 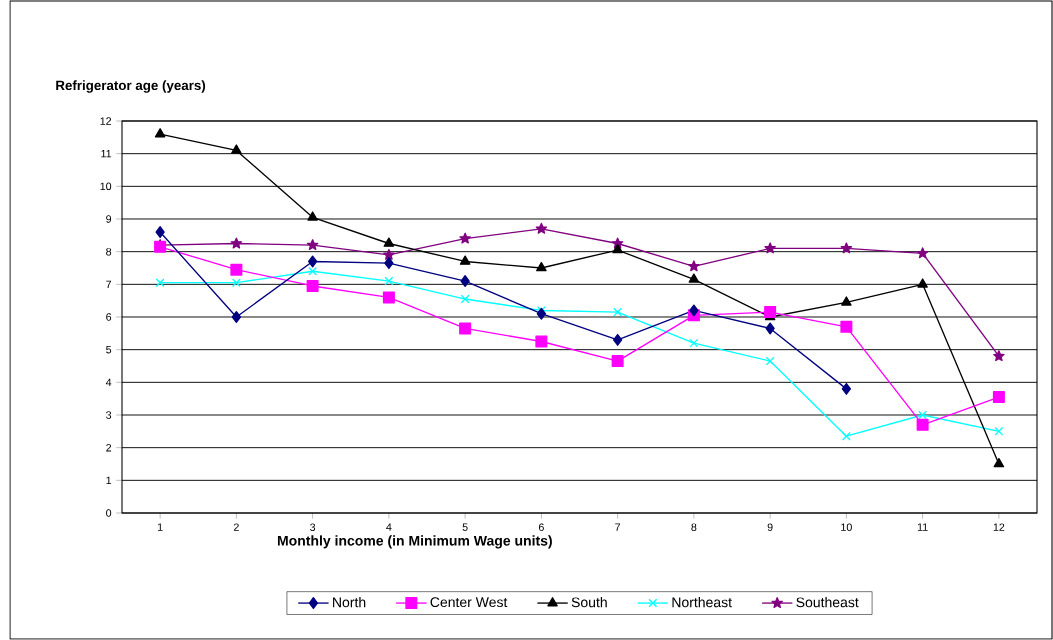 I want to click on y-tick-label: 12, so click(x=106, y=121).